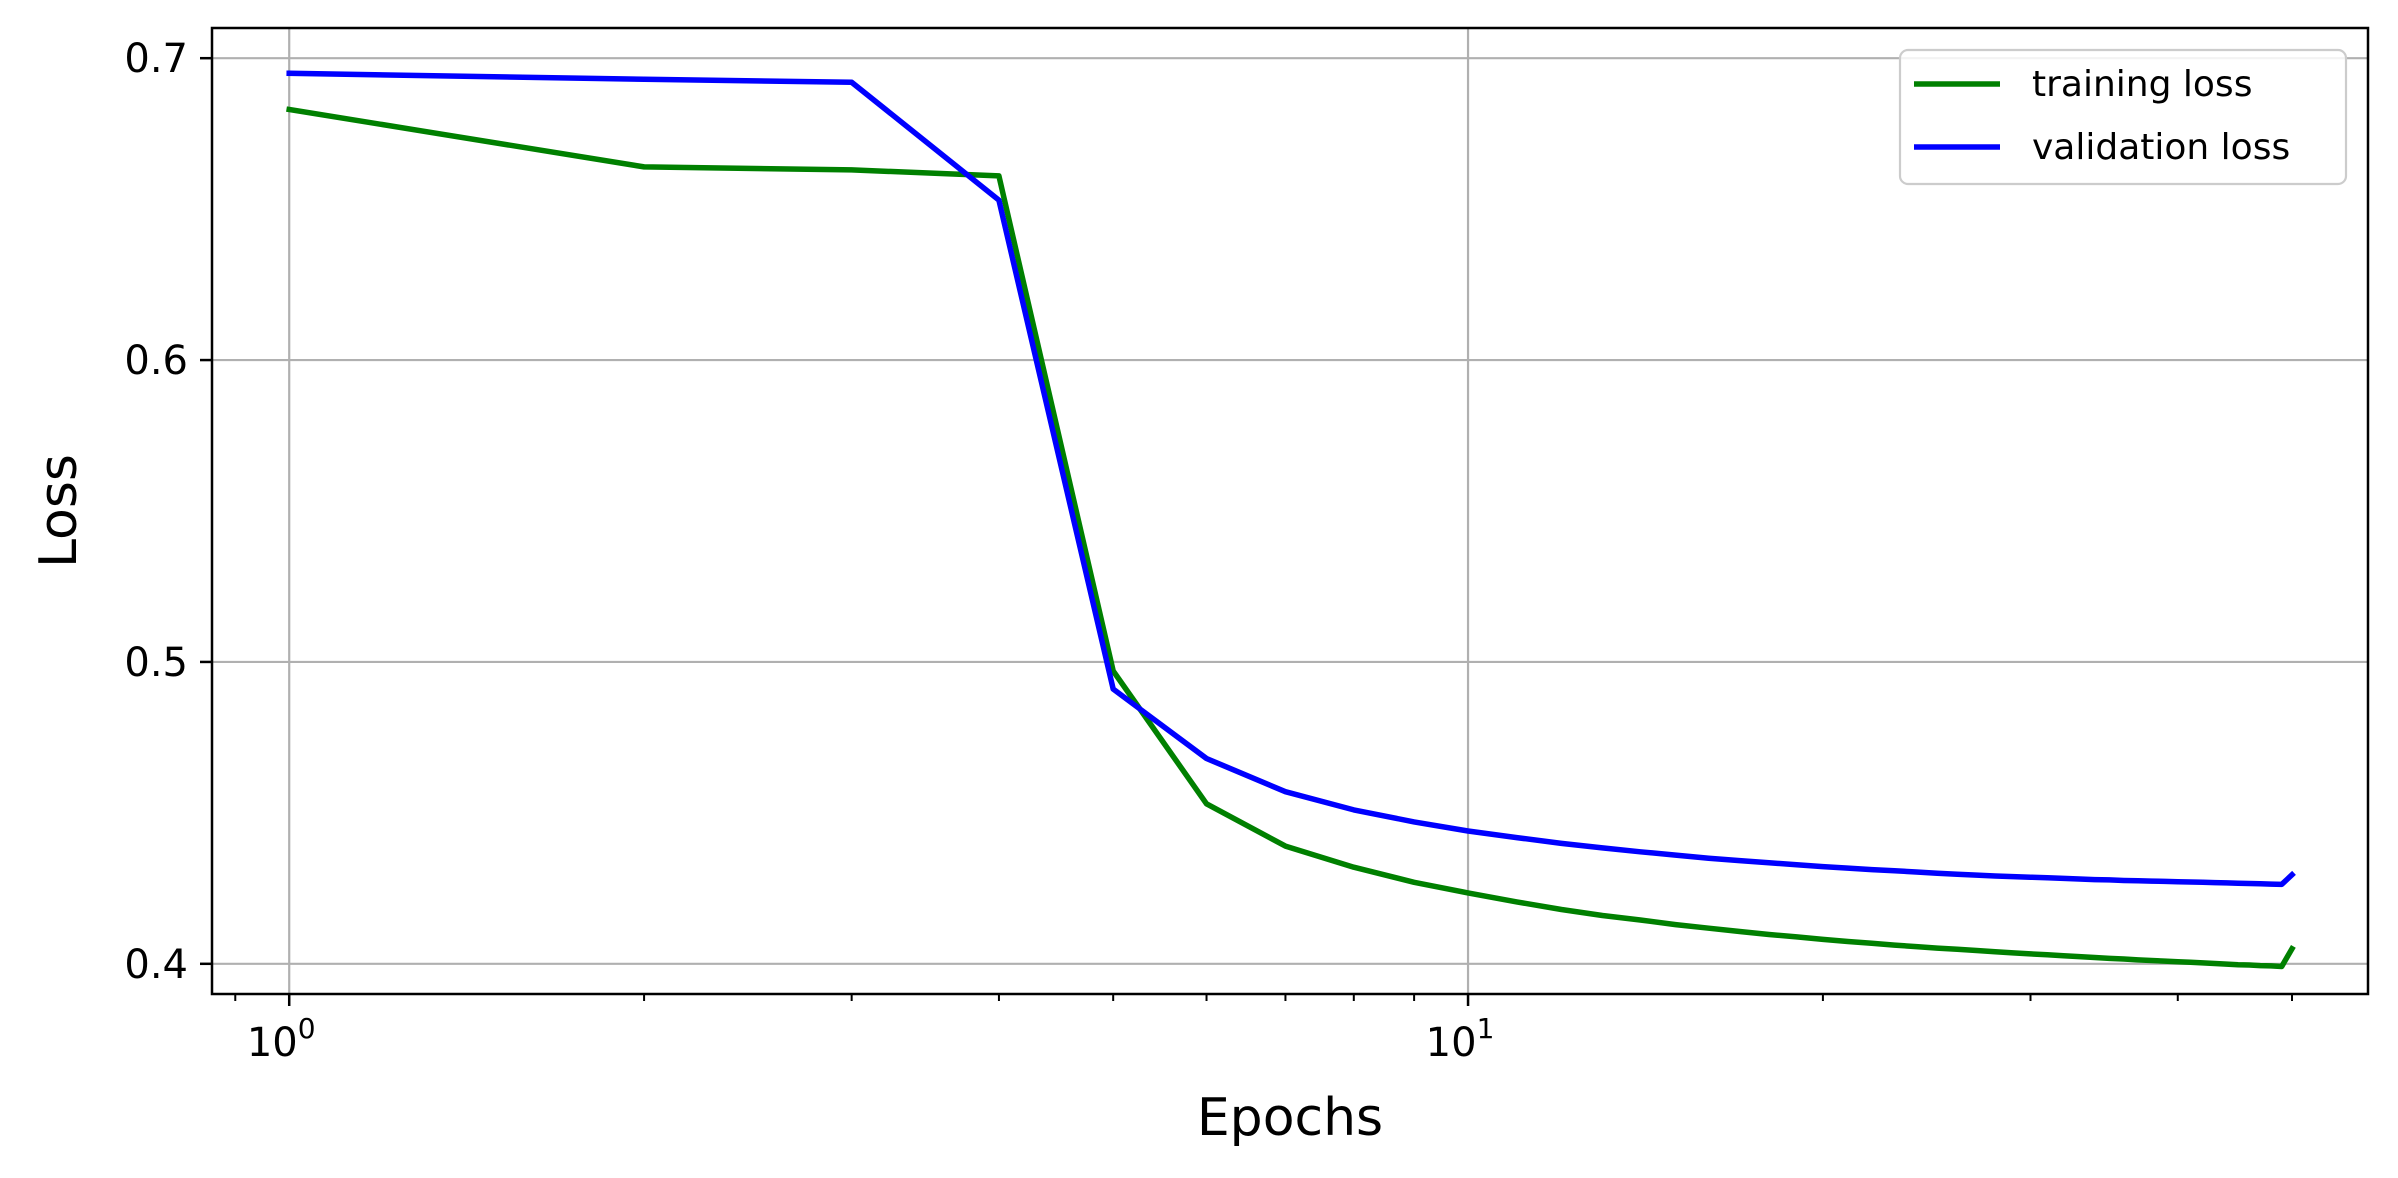 This screenshot has height=1178, width=2398. Describe the element at coordinates (59, 511) in the screenshot. I see `y-axis-label: Loss` at that location.